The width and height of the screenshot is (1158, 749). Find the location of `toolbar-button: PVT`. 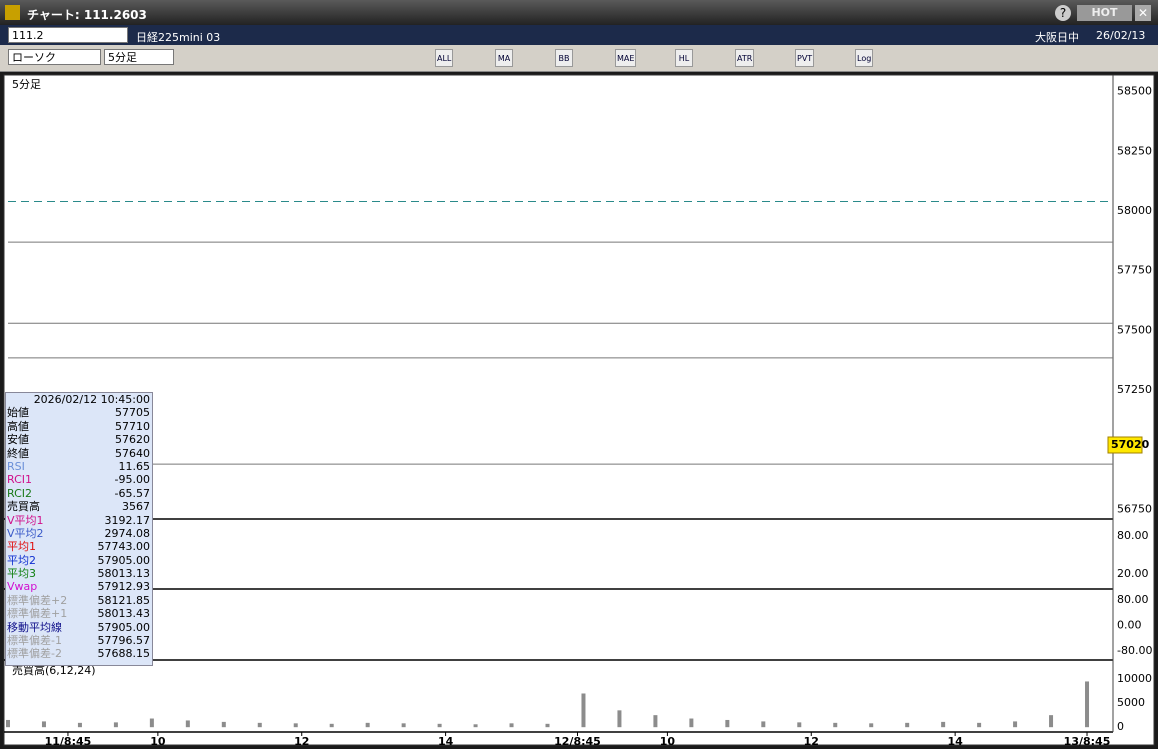

toolbar-button: PVT is located at coordinates (805, 58).